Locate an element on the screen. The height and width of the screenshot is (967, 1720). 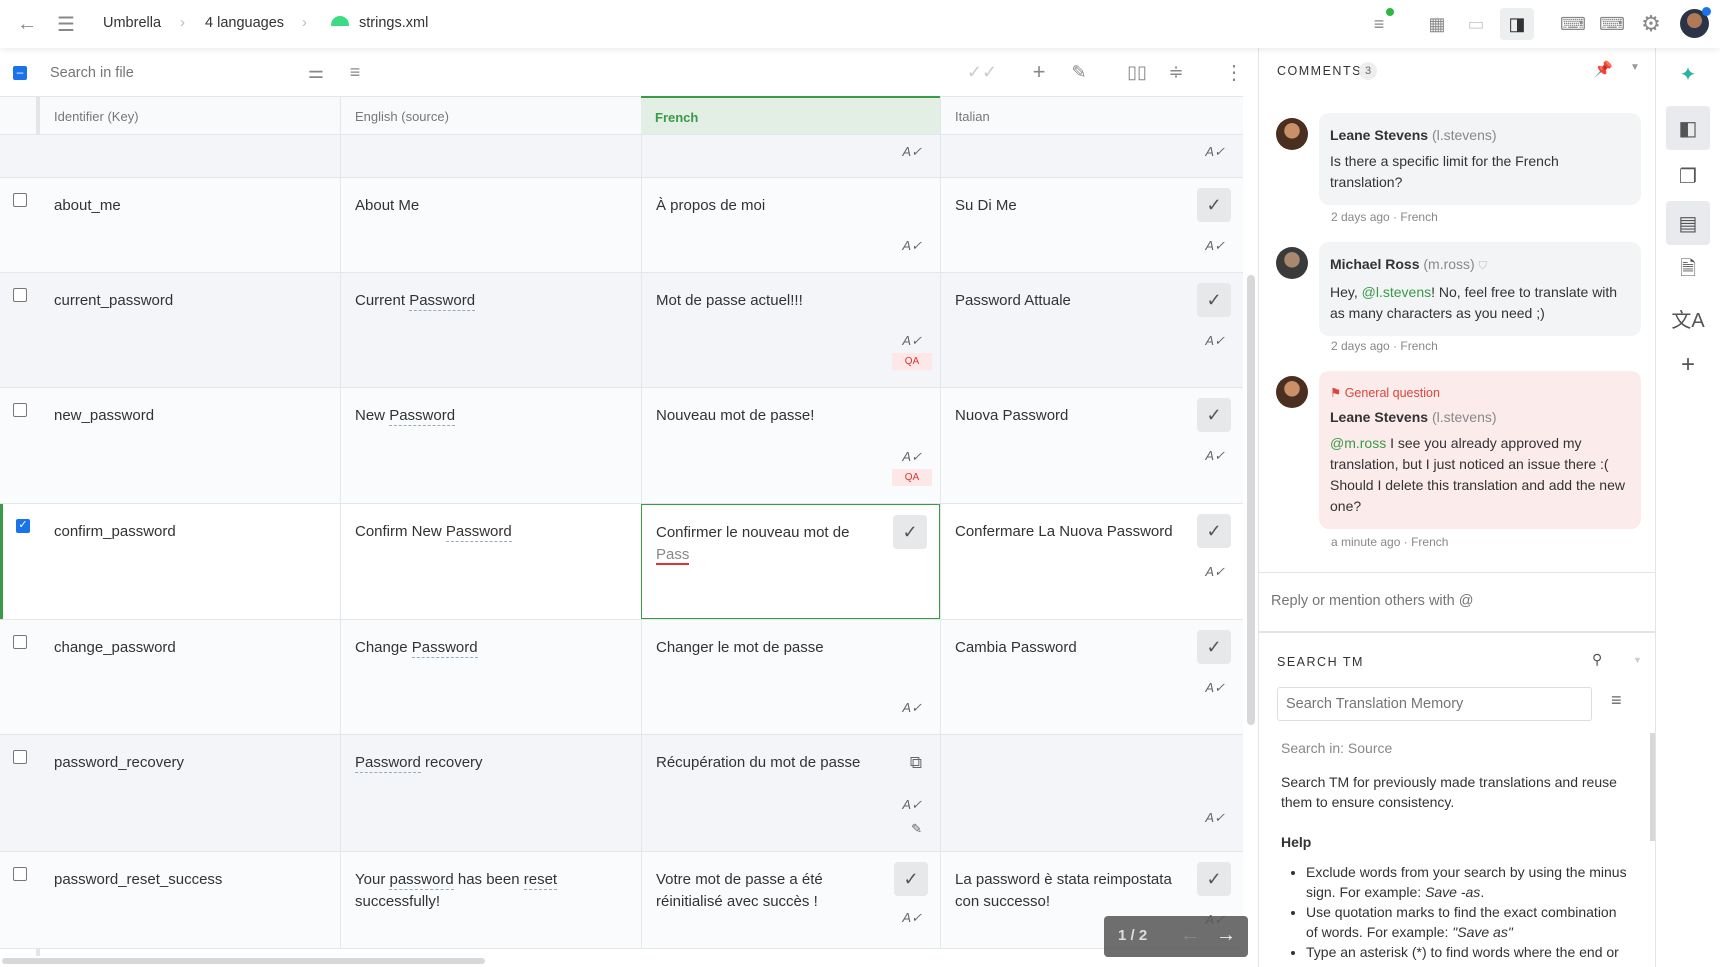
tm-scrollbar is located at coordinates (1652, 787).